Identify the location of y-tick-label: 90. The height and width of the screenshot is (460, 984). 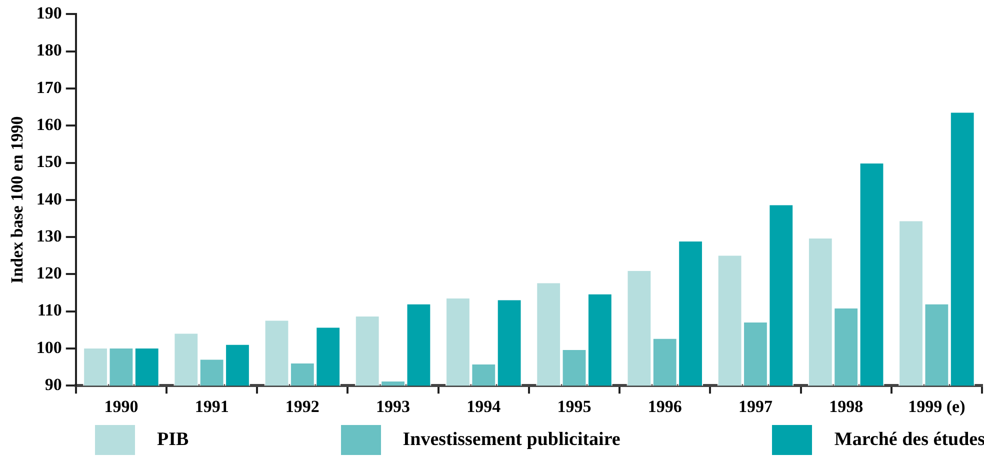
(53, 384).